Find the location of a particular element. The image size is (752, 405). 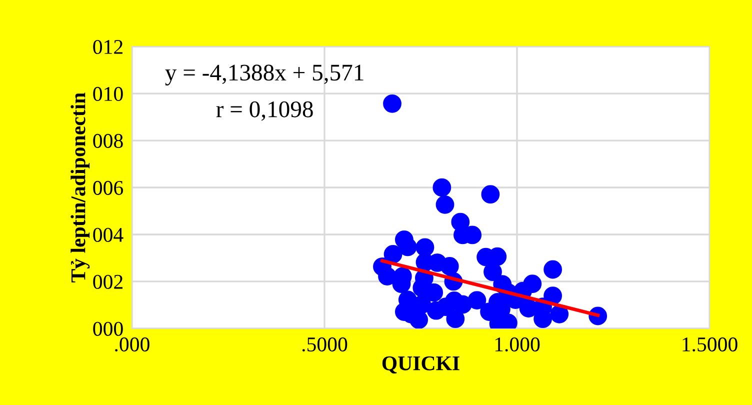

y-tick-label: 002 is located at coordinates (107, 281).